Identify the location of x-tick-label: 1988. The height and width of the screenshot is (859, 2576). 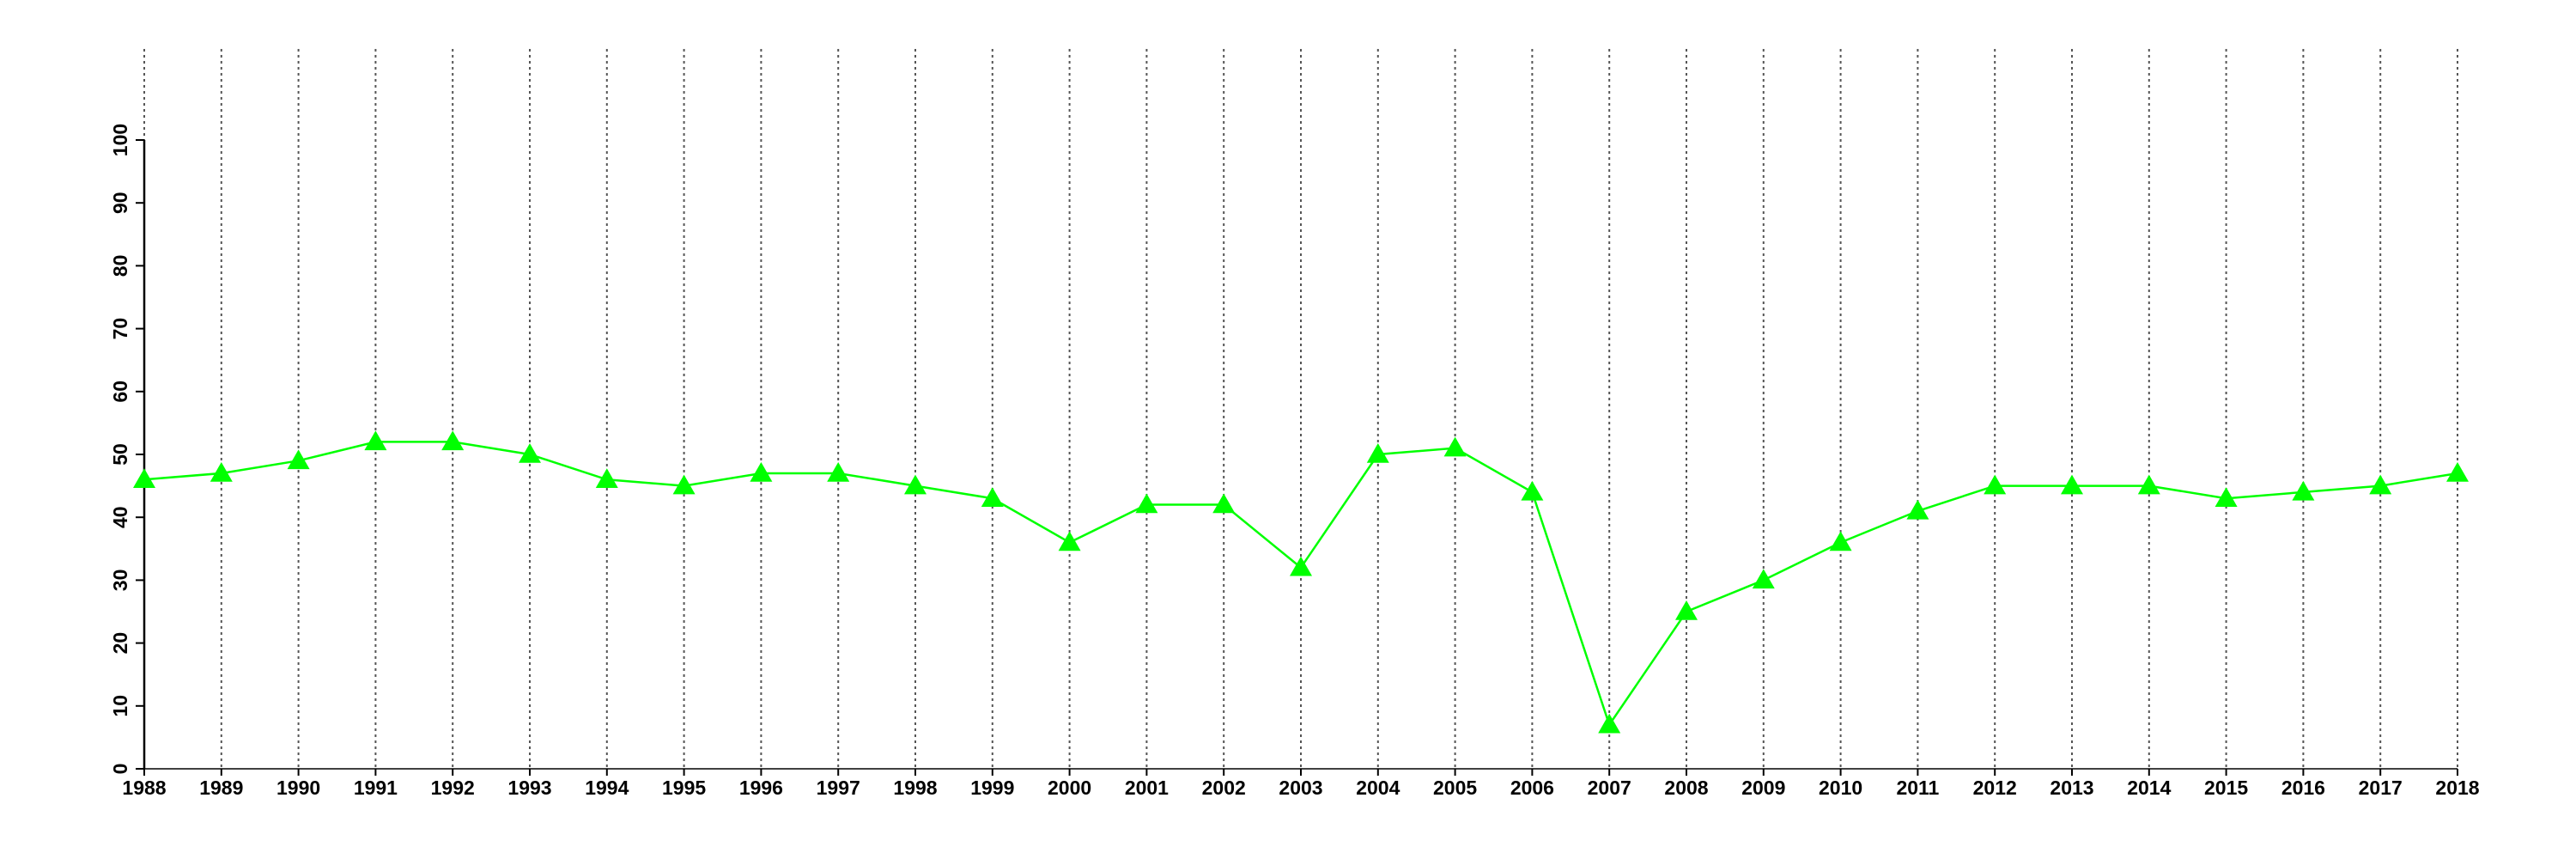
(144, 788).